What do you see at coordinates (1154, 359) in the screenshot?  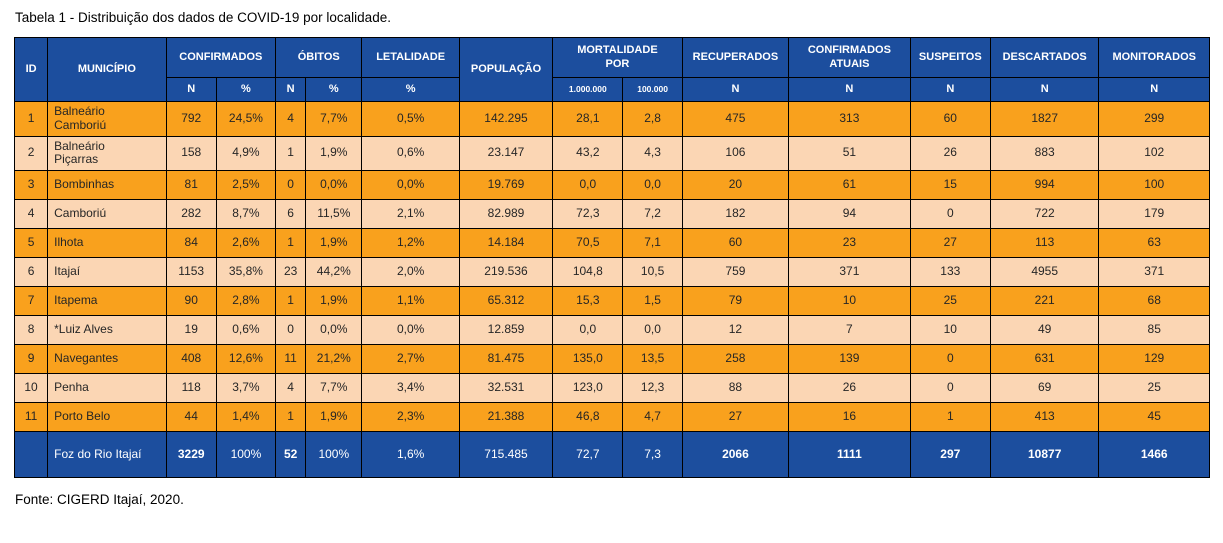 I see `cell-monitorados: 129` at bounding box center [1154, 359].